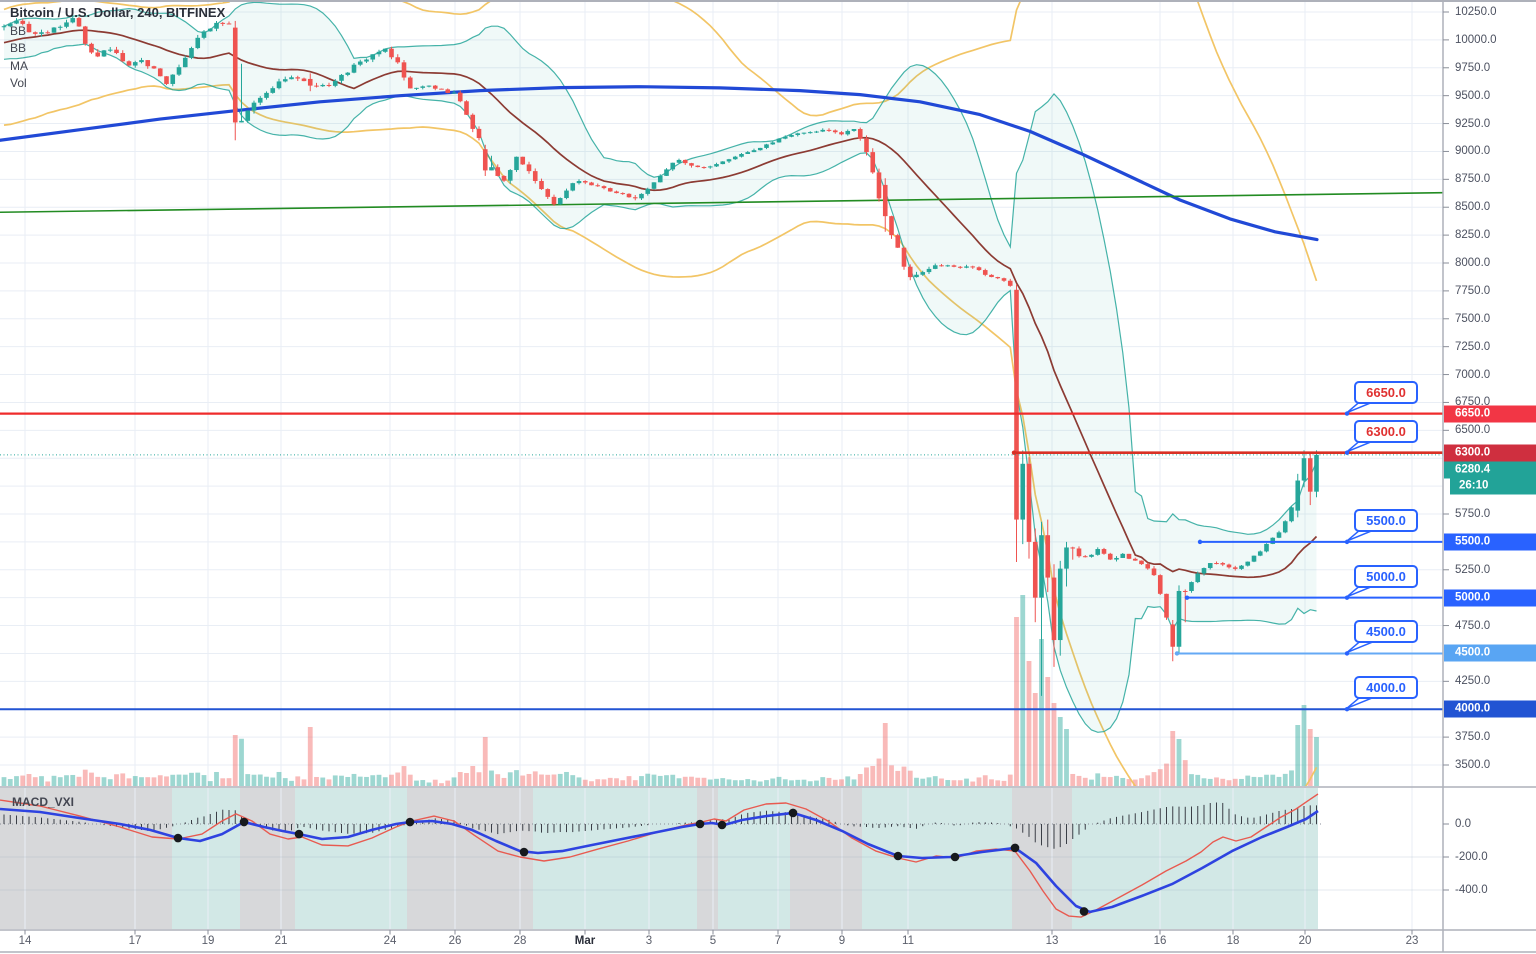 The image size is (1536, 954). Describe the element at coordinates (281, 941) in the screenshot. I see `date-label: 21` at that location.